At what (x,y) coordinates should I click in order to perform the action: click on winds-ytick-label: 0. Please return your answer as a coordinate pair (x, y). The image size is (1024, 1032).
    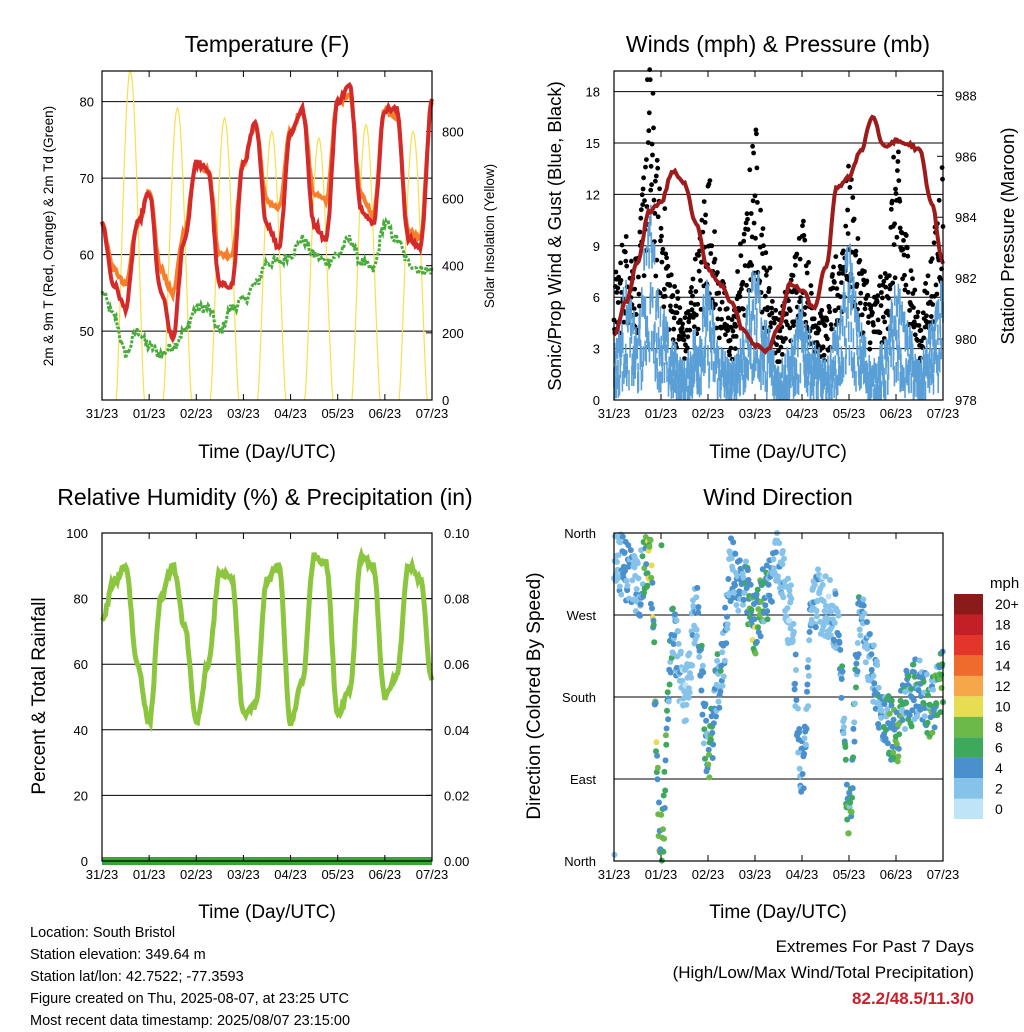
    Looking at the image, I should click on (596, 400).